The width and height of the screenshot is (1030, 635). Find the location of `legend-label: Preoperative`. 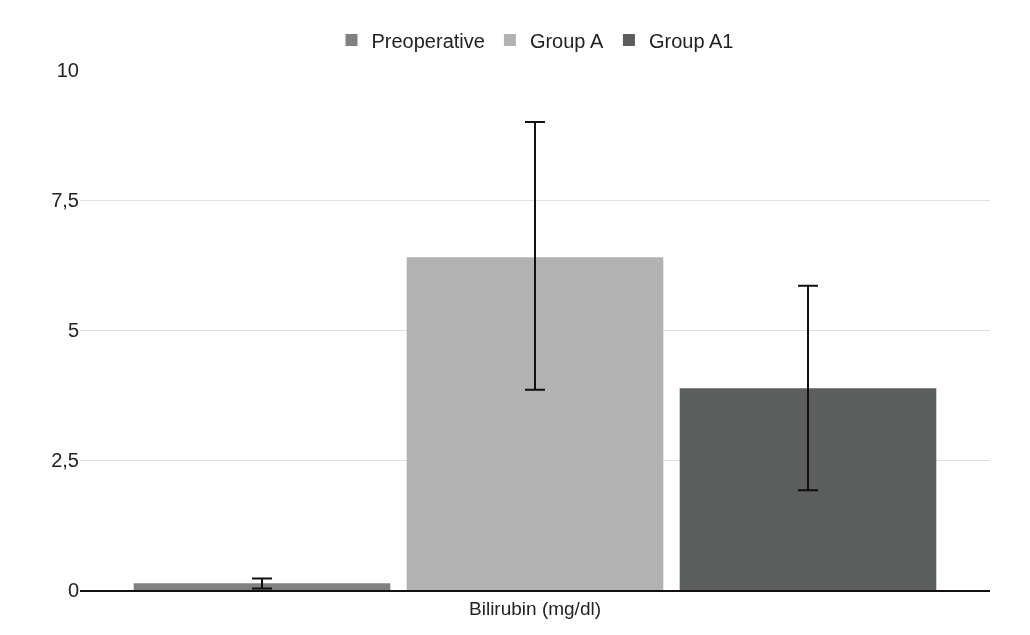

legend-label: Preoperative is located at coordinates (428, 40).